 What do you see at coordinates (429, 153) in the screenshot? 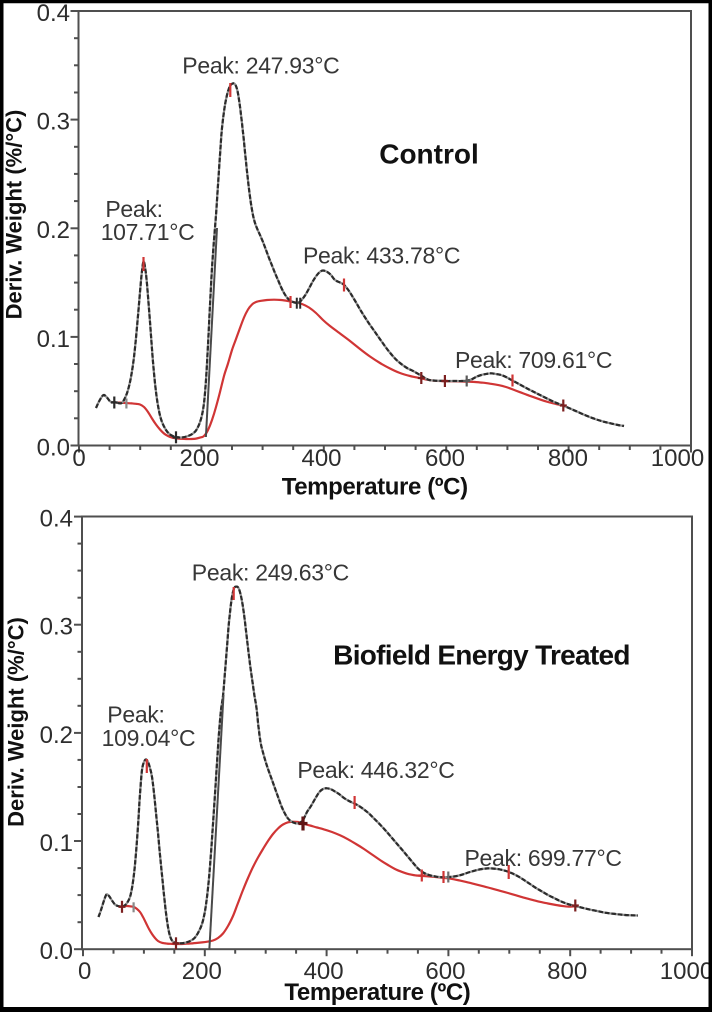
I see `svg-text: Control` at bounding box center [429, 153].